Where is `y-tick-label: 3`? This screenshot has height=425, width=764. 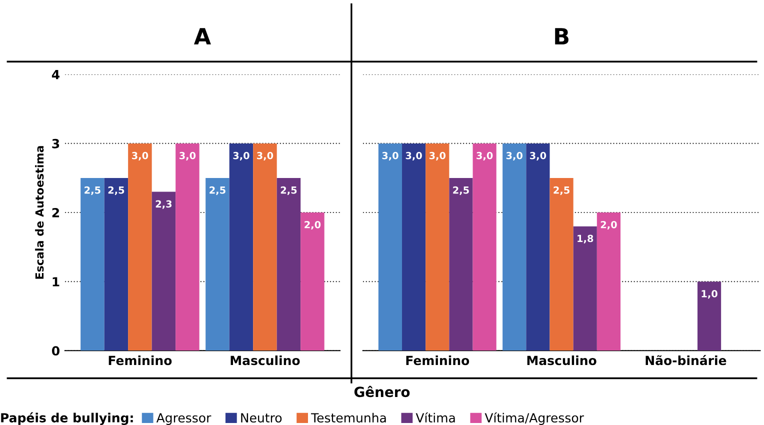
y-tick-label: 3 is located at coordinates (56, 143).